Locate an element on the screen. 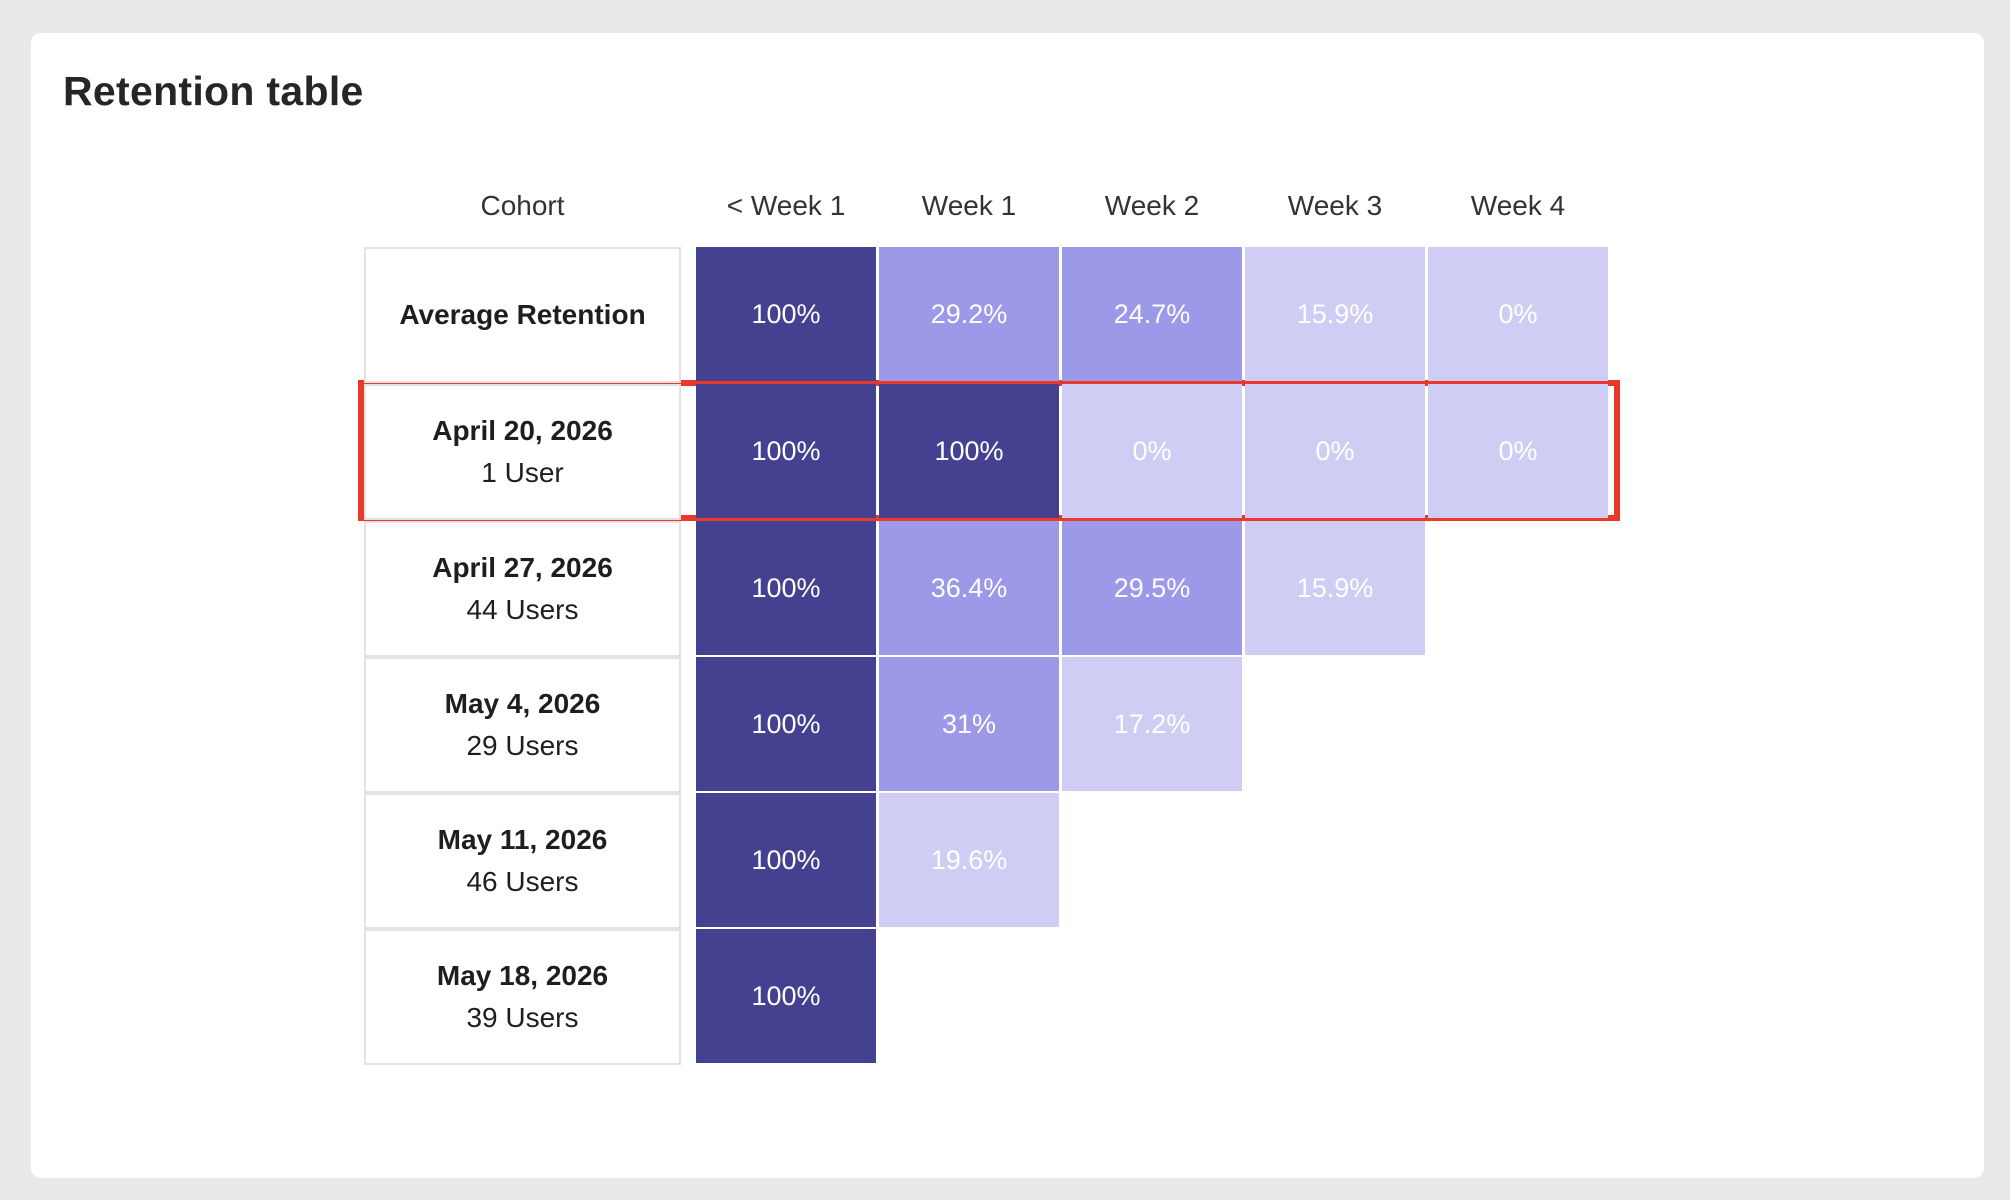 The image size is (2010, 1200). retention-cell: 29.2% is located at coordinates (969, 314).